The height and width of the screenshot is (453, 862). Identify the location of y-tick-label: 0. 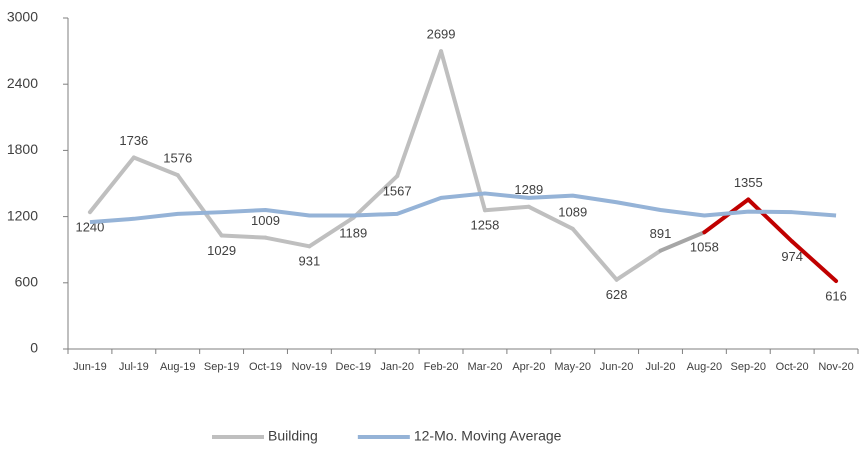
(34, 348).